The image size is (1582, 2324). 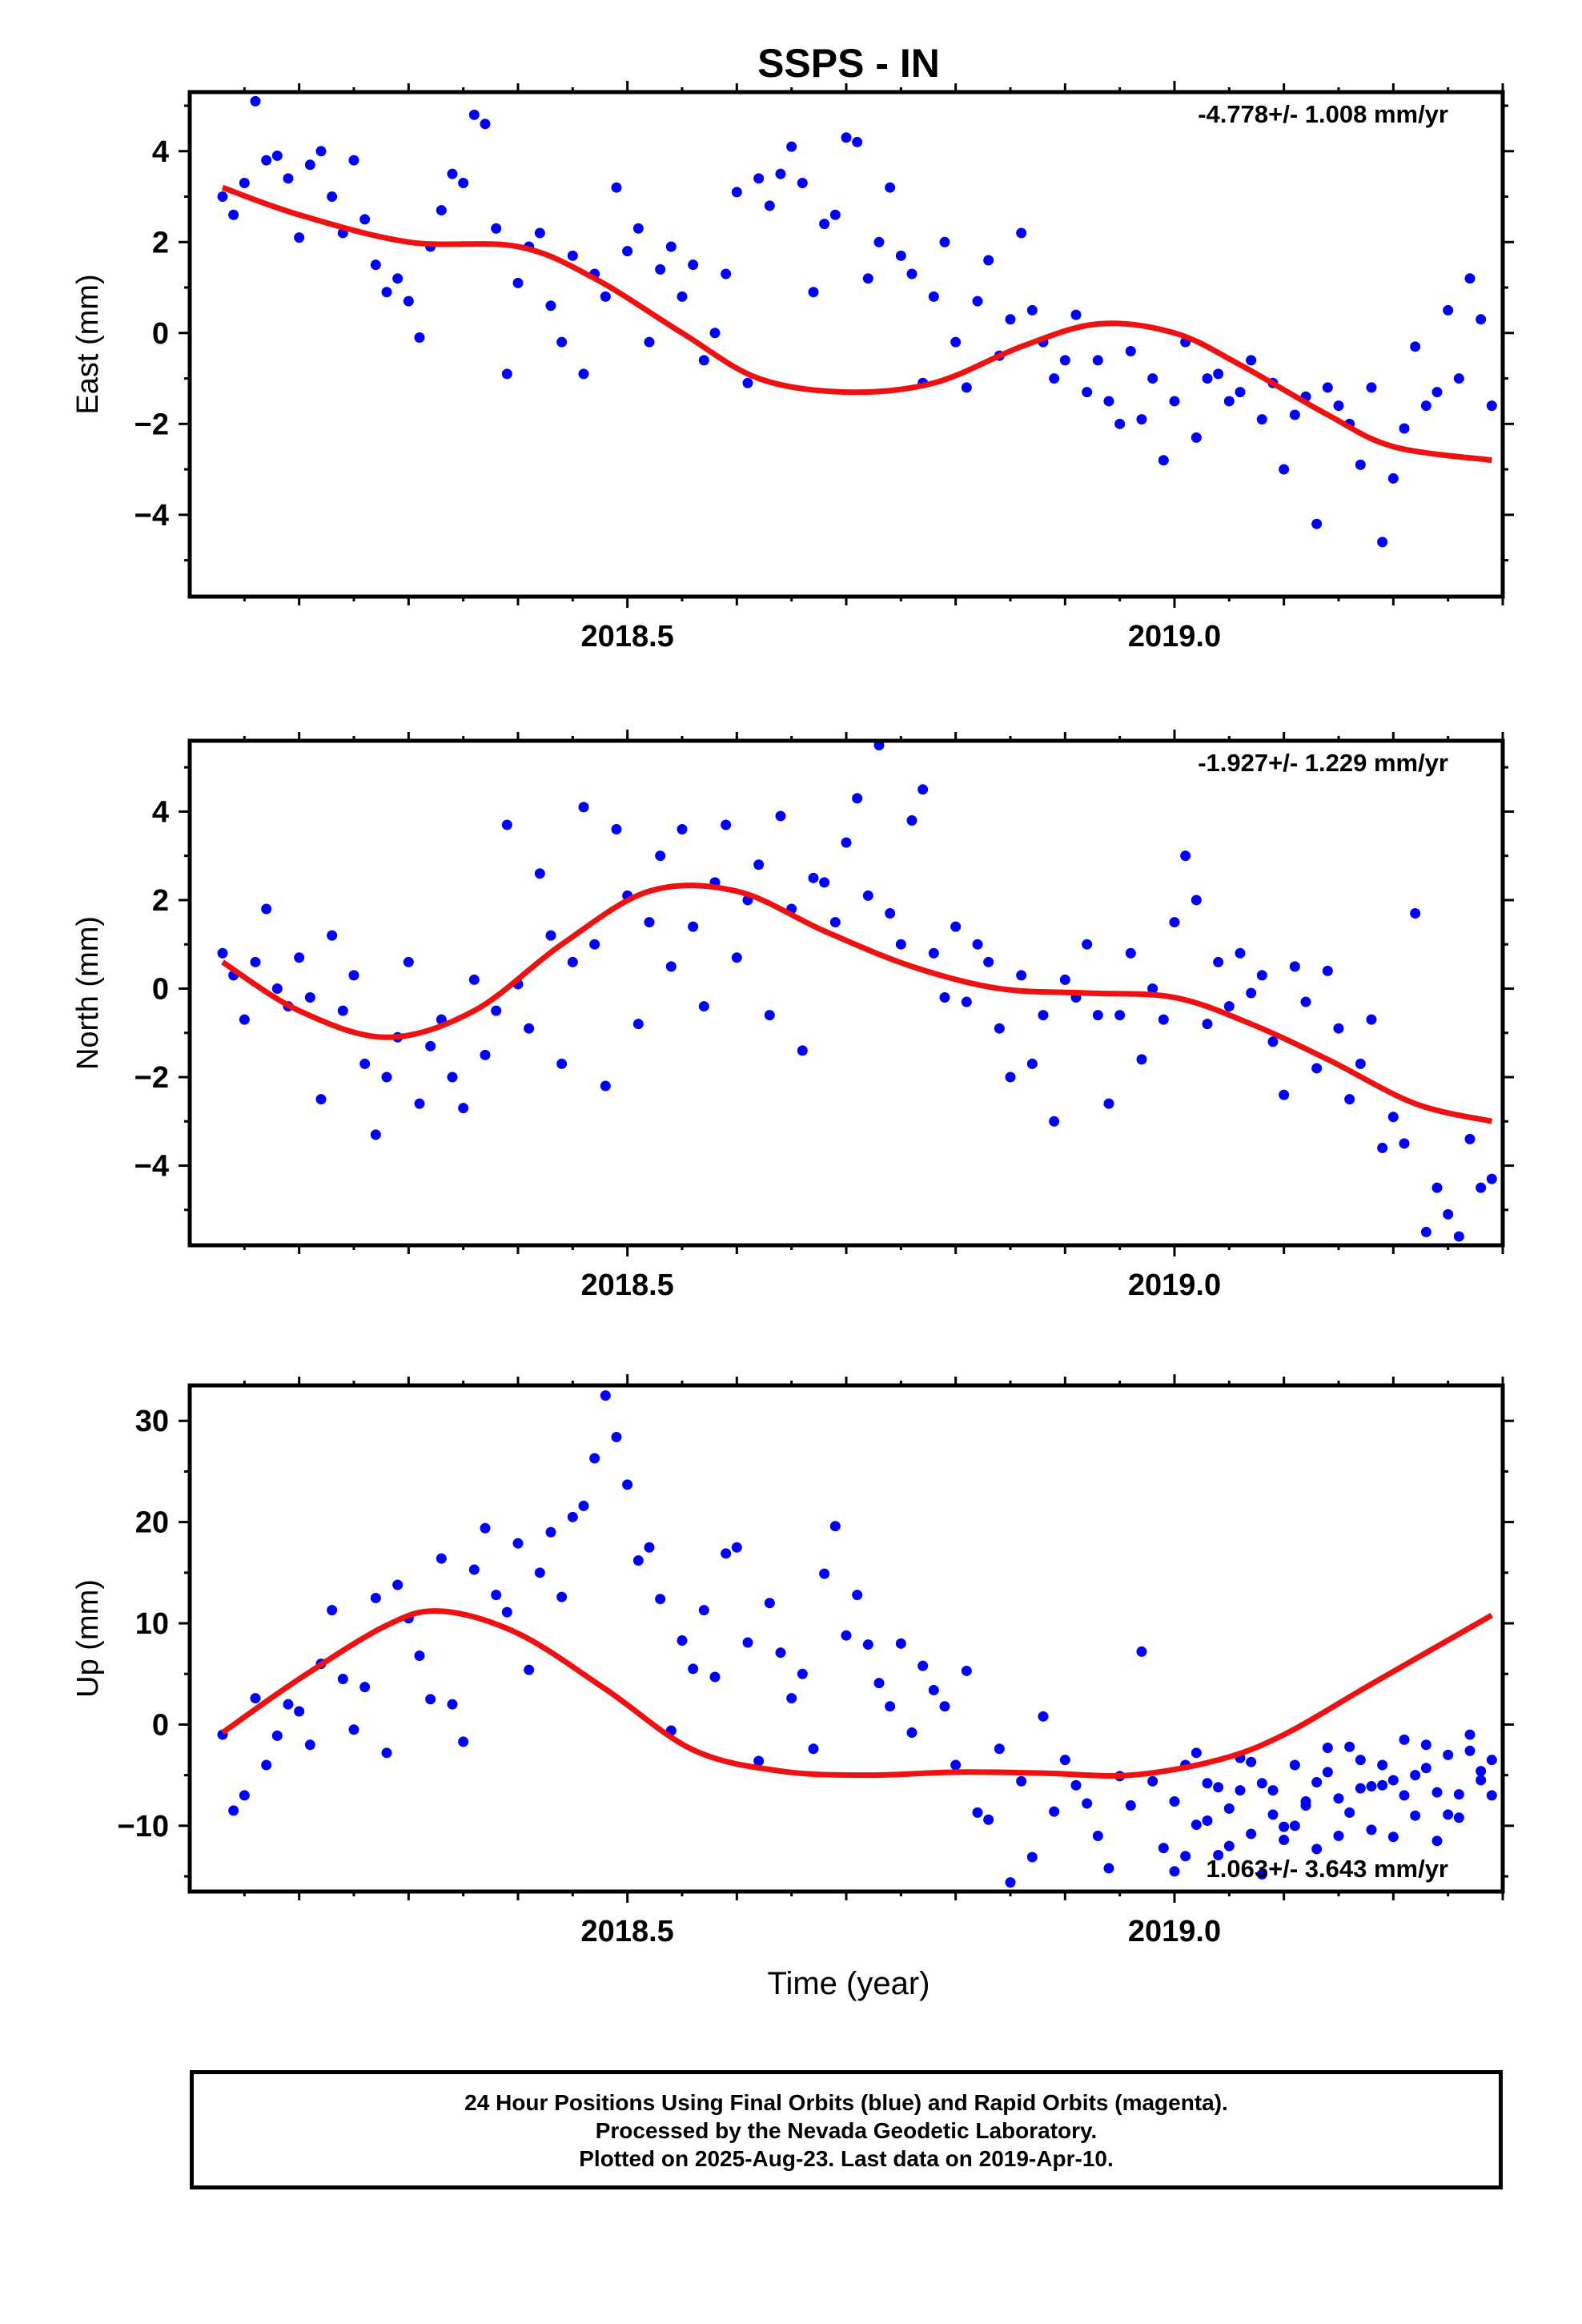 I want to click on y-tick-label: 2, so click(x=161, y=901).